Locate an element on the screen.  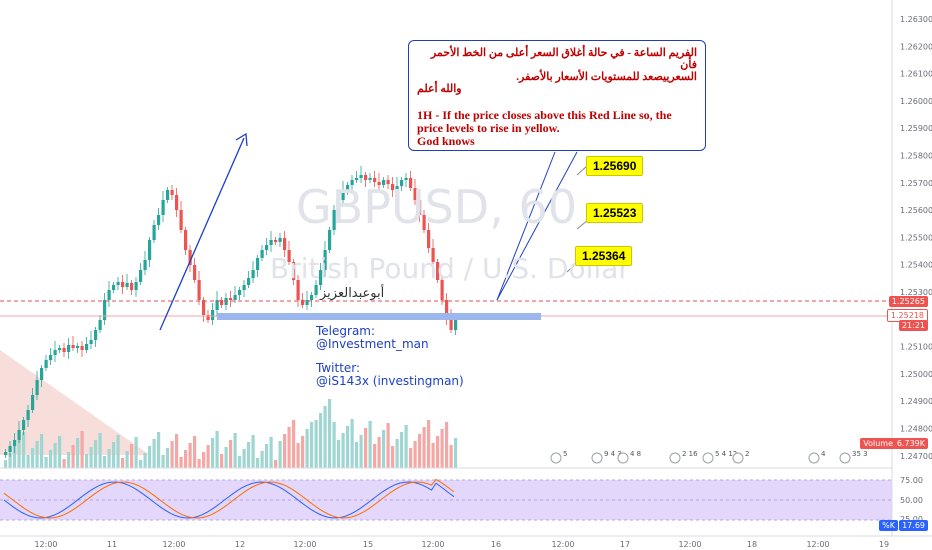
target-tag-1: 1.25690 is located at coordinates (615, 166).